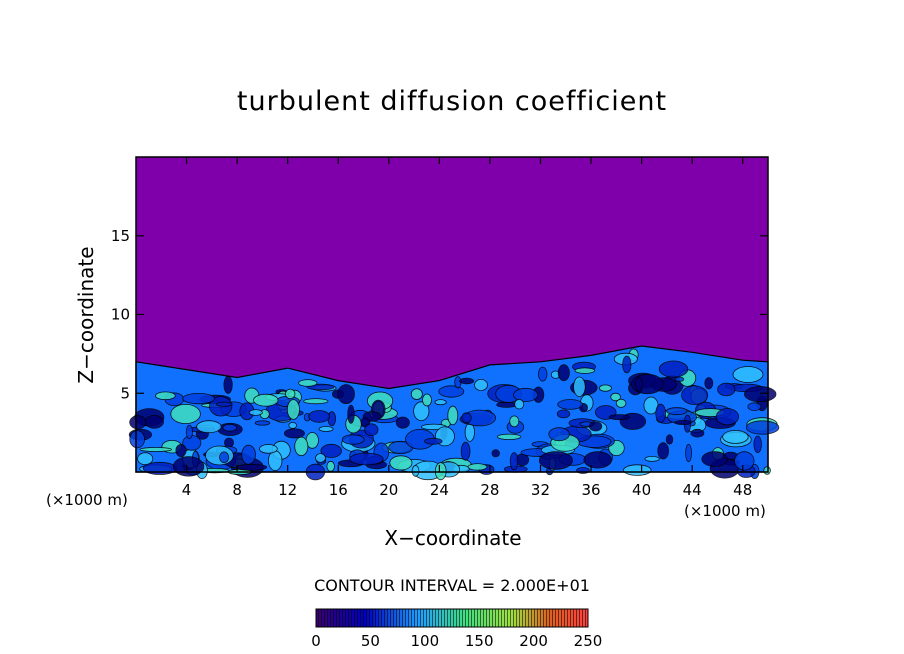  I want to click on x-axis-label: X−coordinate, so click(453, 538).